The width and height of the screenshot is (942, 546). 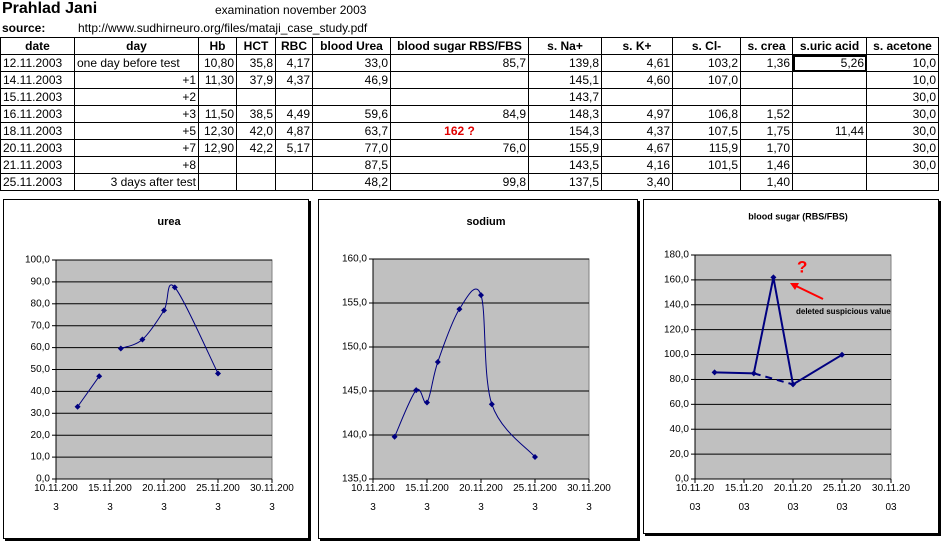 What do you see at coordinates (676, 255) in the screenshot?
I see `y-tick-label: 180,0` at bounding box center [676, 255].